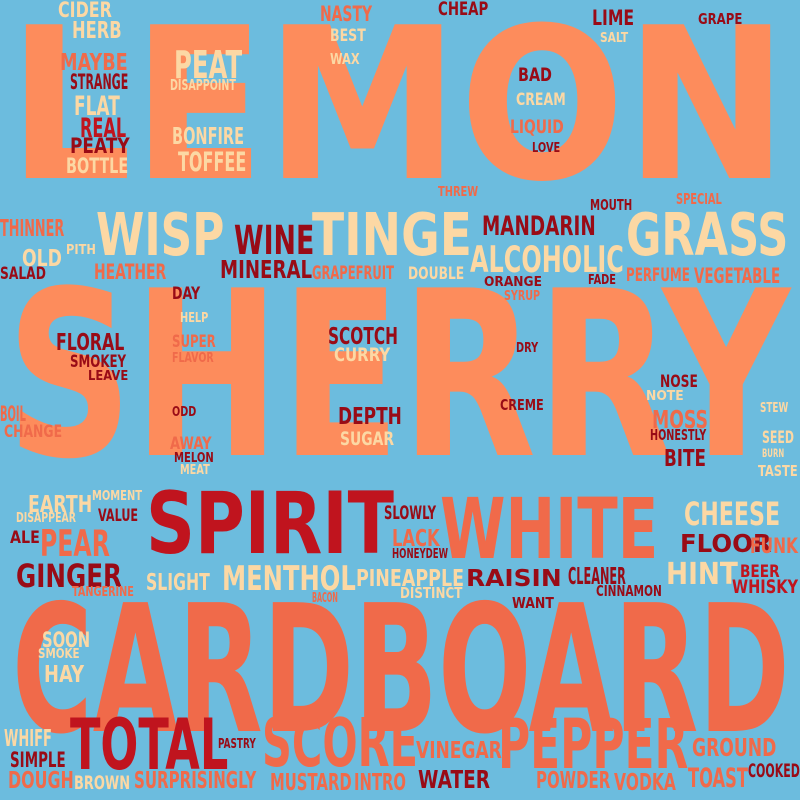 This screenshot has height=800, width=800. What do you see at coordinates (98, 362) in the screenshot?
I see `word-smokey: SMOKEY` at bounding box center [98, 362].